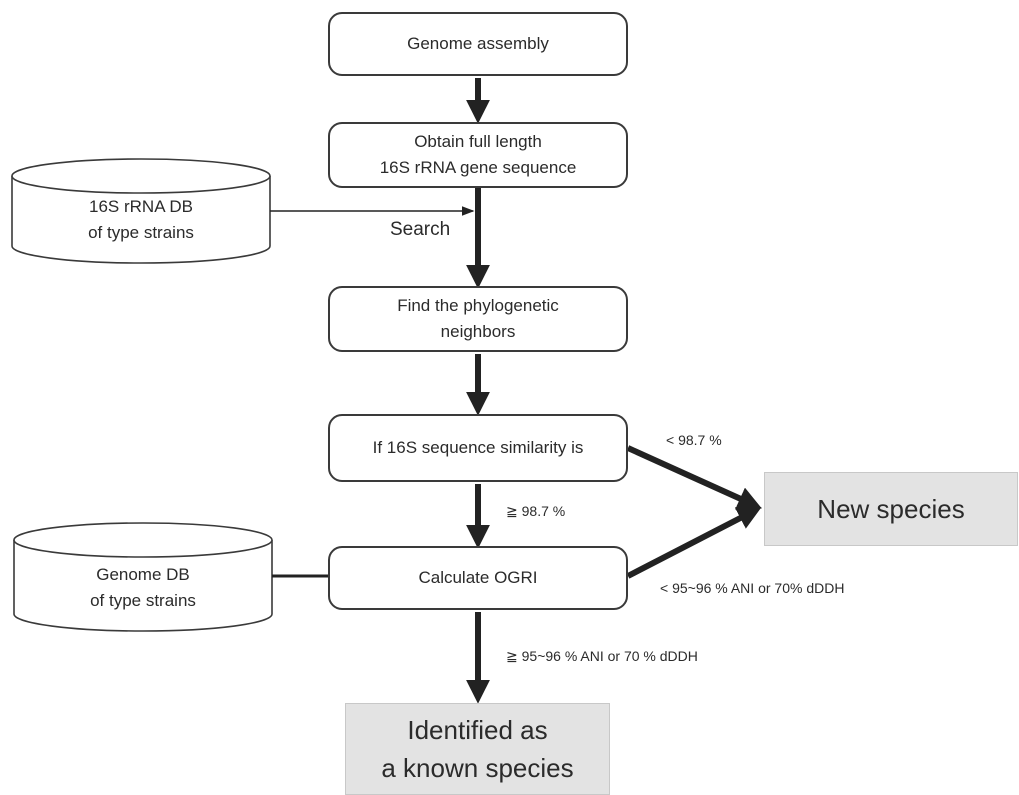  I want to click on above-98-7-label: ≧ 98.7 %, so click(536, 511).